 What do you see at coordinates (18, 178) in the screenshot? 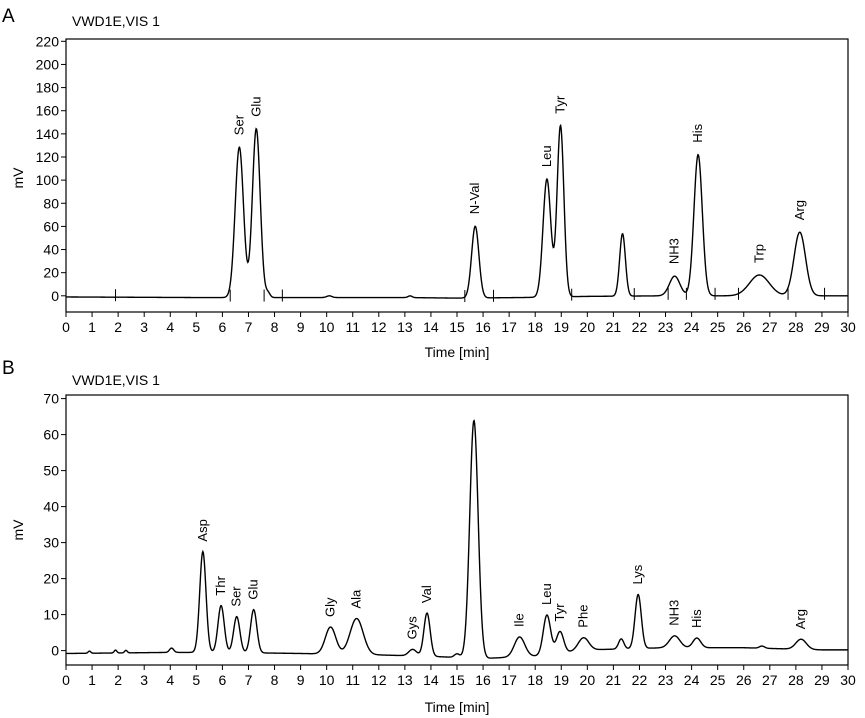
I see `y-axis-label-a: mV` at bounding box center [18, 178].